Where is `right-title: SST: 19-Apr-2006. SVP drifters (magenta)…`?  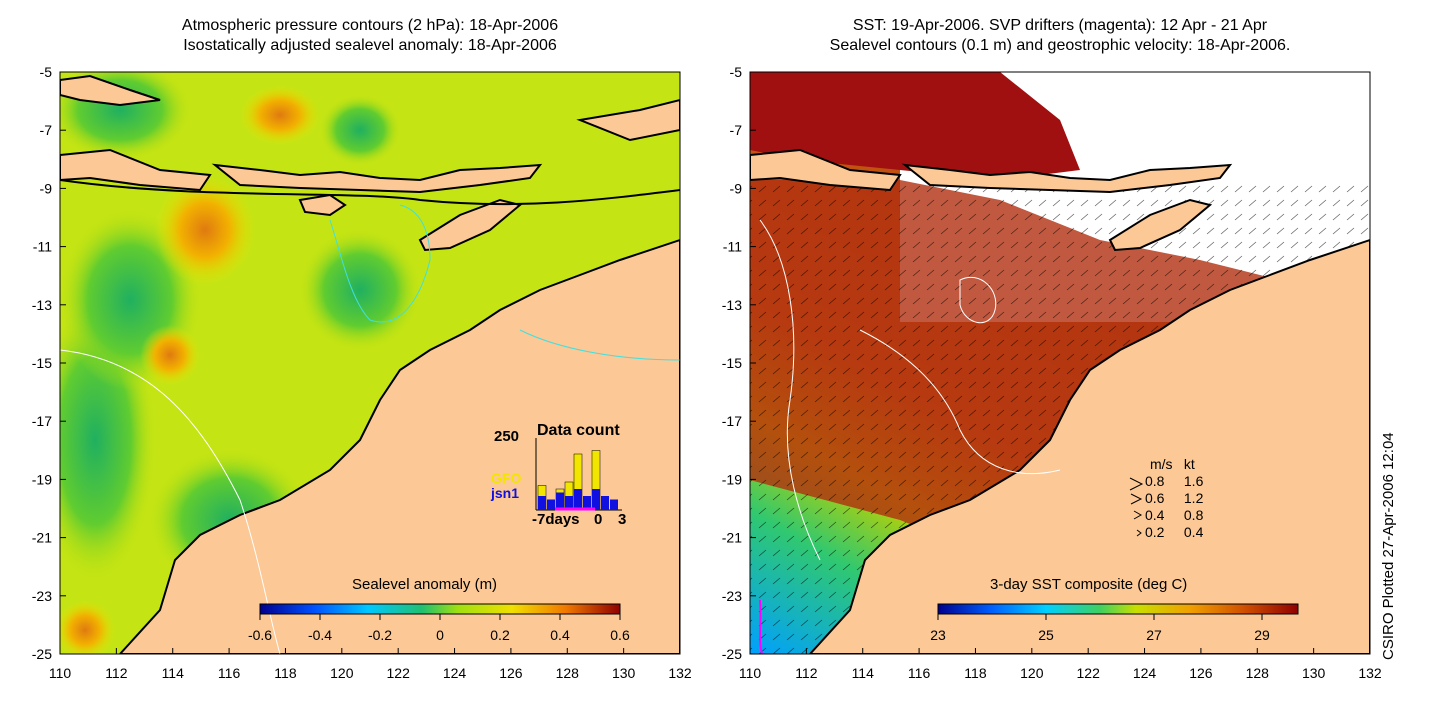 right-title: SST: 19-Apr-2006. SVP drifters (magenta)… is located at coordinates (1060, 36).